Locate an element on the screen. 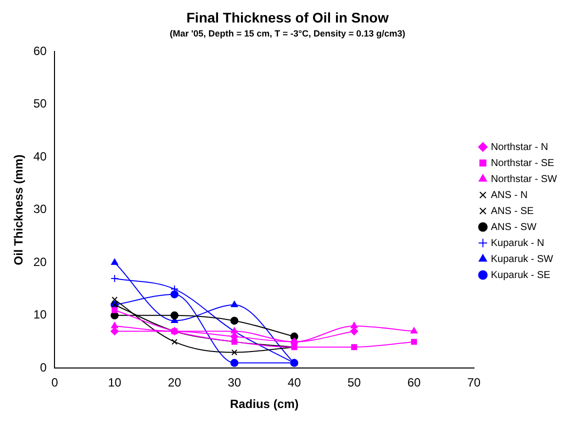 This screenshot has width=571, height=422. legend-label: ANS - N is located at coordinates (509, 195).